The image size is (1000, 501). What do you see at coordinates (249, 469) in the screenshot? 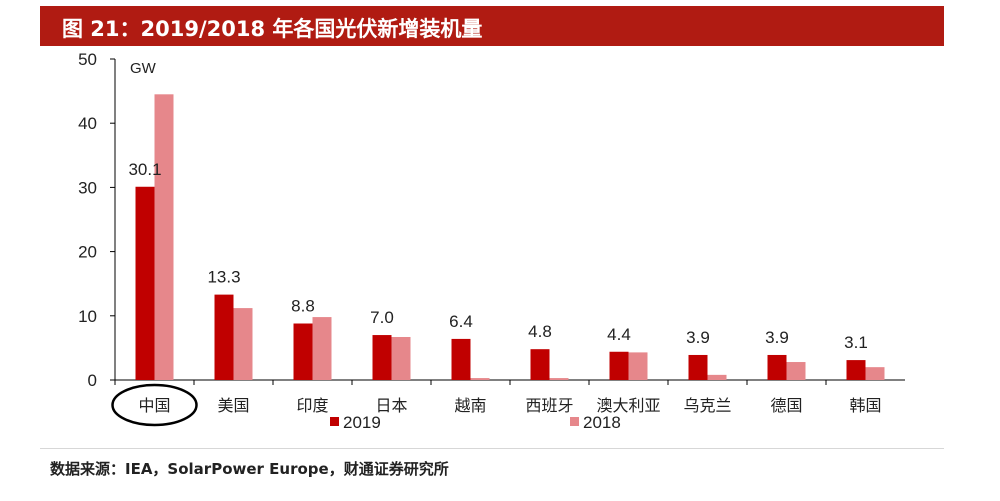
I see `source-note: 数据来源：IEA，SolarPower Europe，财通证券研究所` at bounding box center [249, 469].